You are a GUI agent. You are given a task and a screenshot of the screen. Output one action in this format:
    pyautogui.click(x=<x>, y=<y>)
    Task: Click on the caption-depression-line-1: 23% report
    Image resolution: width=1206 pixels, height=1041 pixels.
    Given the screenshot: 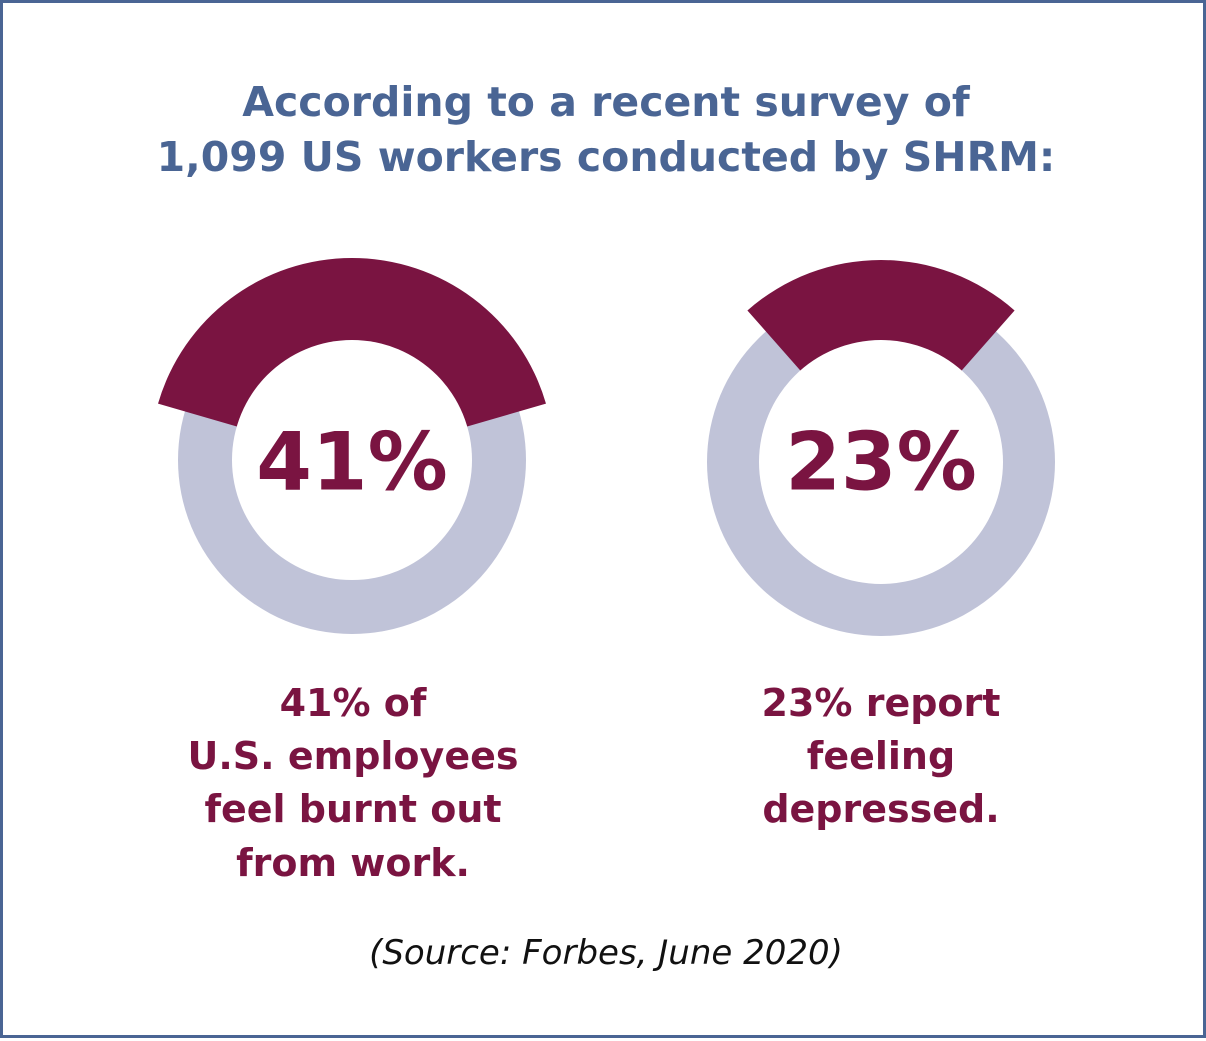 What is the action you would take?
    pyautogui.click(x=881, y=703)
    